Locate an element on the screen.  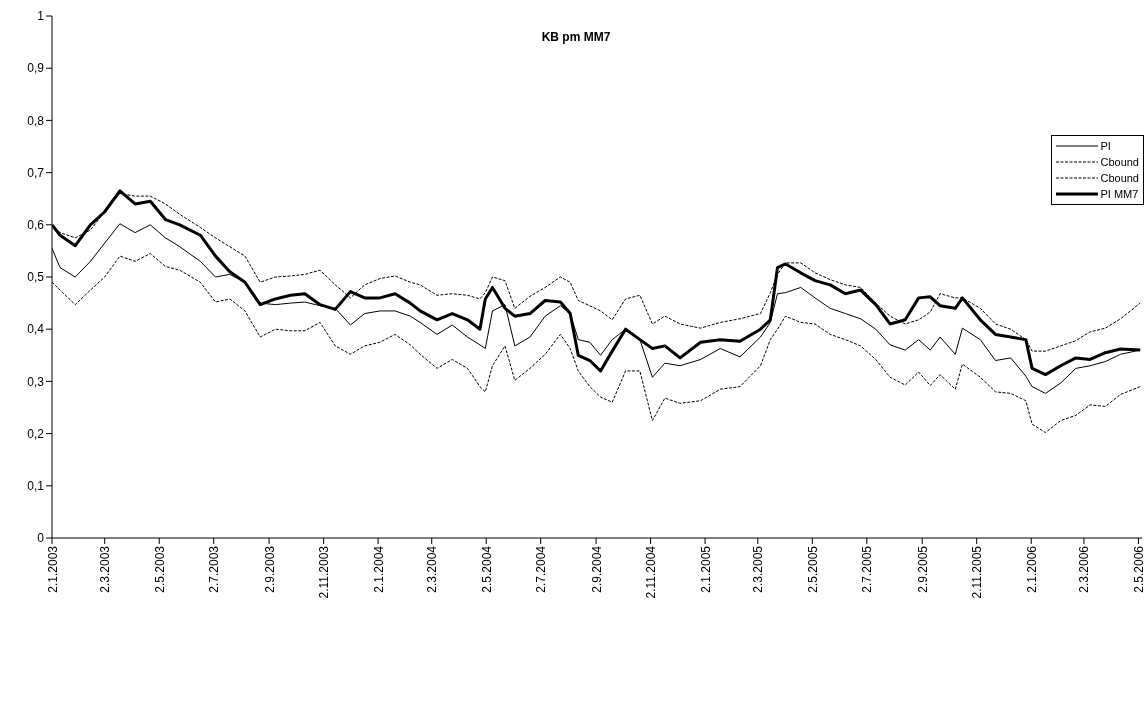
x-tick-label: 2.1.2006 is located at coordinates (1031, 569).